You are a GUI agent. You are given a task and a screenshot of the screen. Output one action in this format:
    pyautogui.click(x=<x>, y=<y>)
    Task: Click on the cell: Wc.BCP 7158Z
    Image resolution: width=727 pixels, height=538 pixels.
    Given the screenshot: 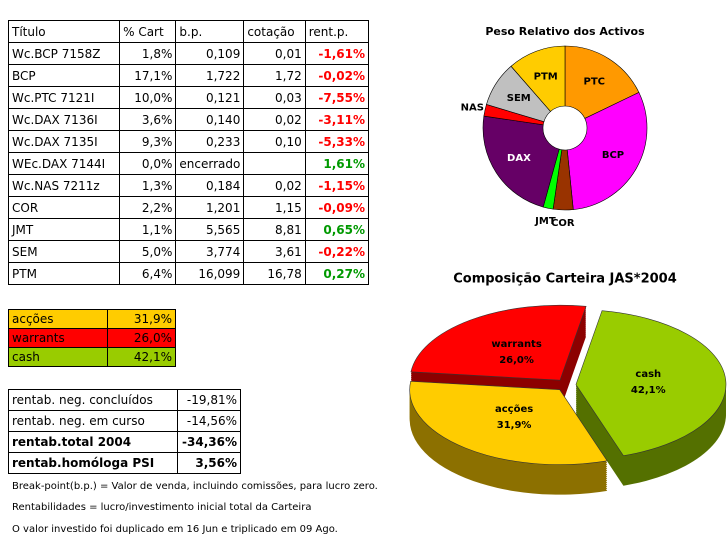 What is the action you would take?
    pyautogui.click(x=64, y=53)
    